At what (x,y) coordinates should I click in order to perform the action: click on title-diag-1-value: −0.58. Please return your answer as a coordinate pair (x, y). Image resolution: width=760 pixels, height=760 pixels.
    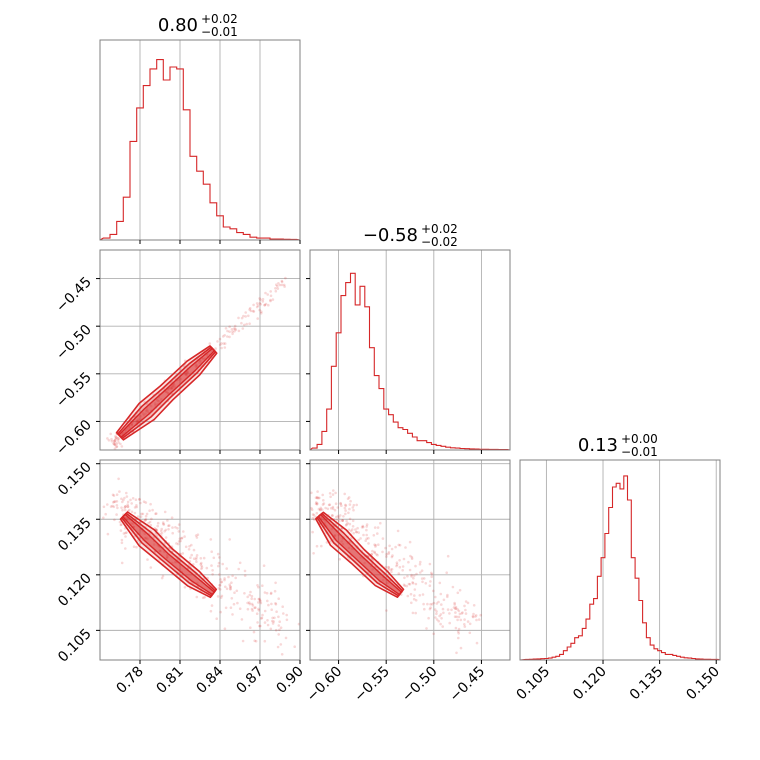
    Looking at the image, I should click on (390, 235).